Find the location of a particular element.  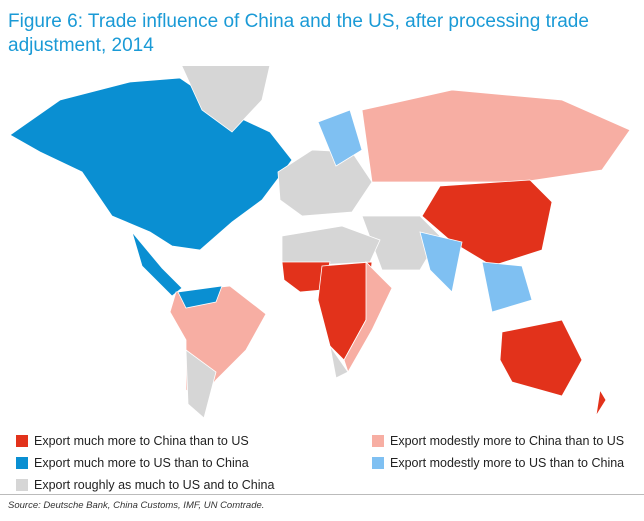

legend-label: Export much more to US than to China is located at coordinates (141, 463).